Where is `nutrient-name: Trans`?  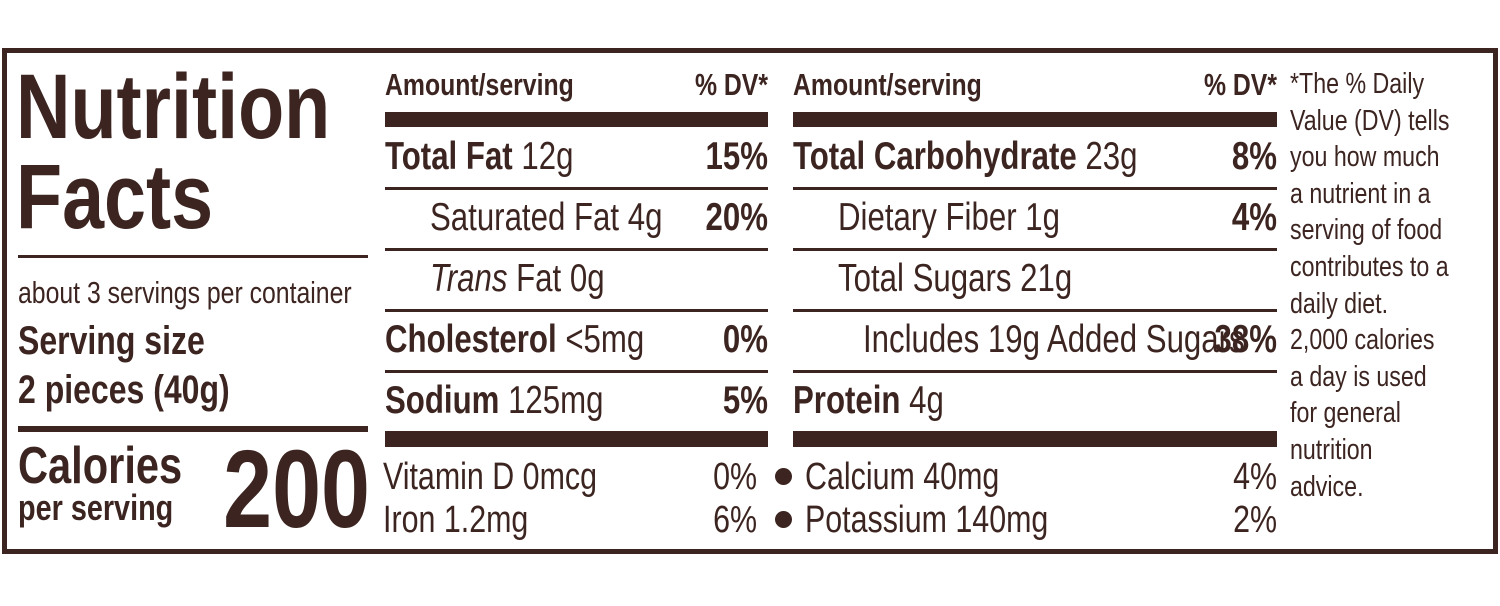 nutrient-name: Trans is located at coordinates (469, 278).